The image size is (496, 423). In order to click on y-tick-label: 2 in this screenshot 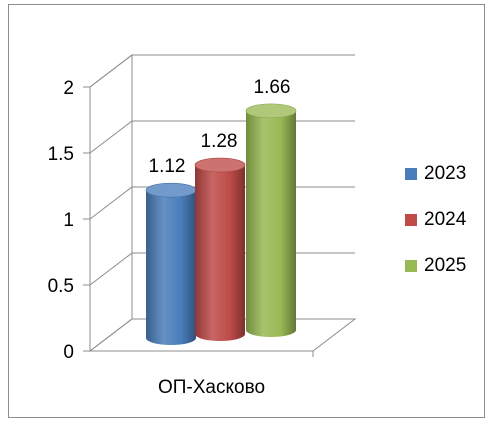, I will do `click(68, 88)`.